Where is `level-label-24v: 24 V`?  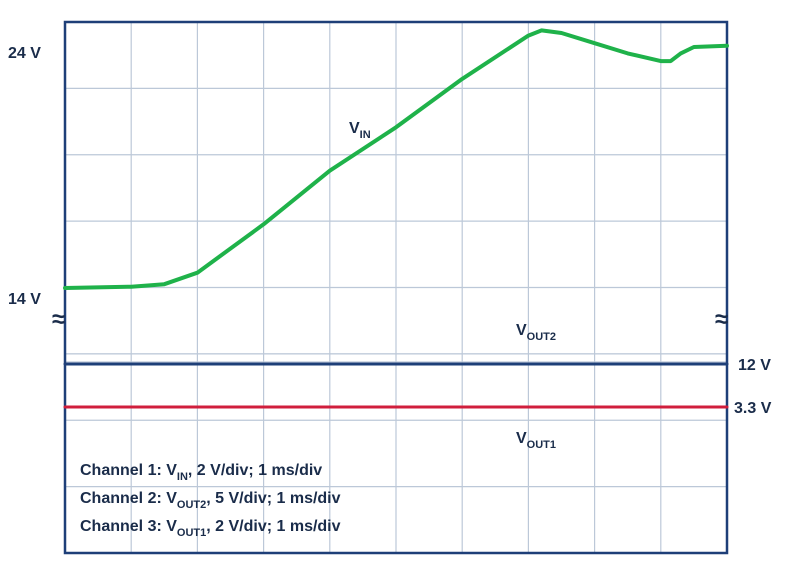
level-label-24v: 24 V is located at coordinates (24, 53).